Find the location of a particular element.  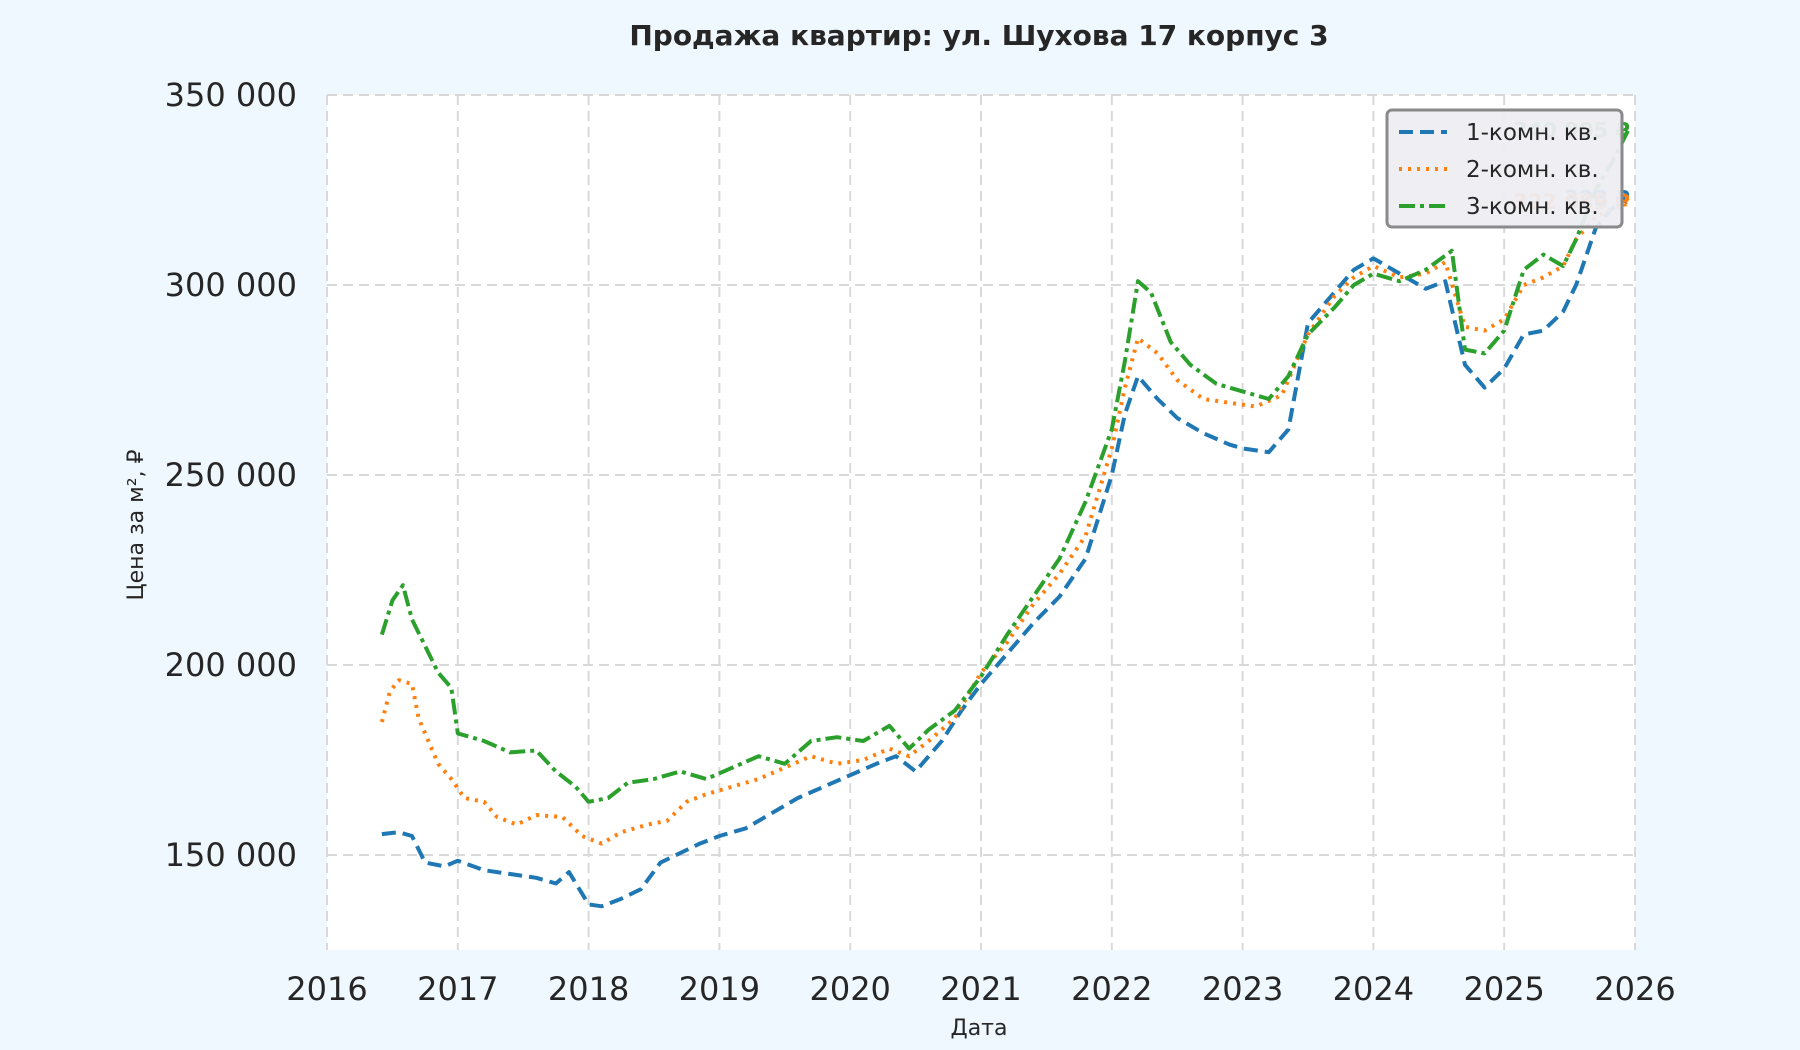

x-tick-label: 2022 is located at coordinates (1111, 989).